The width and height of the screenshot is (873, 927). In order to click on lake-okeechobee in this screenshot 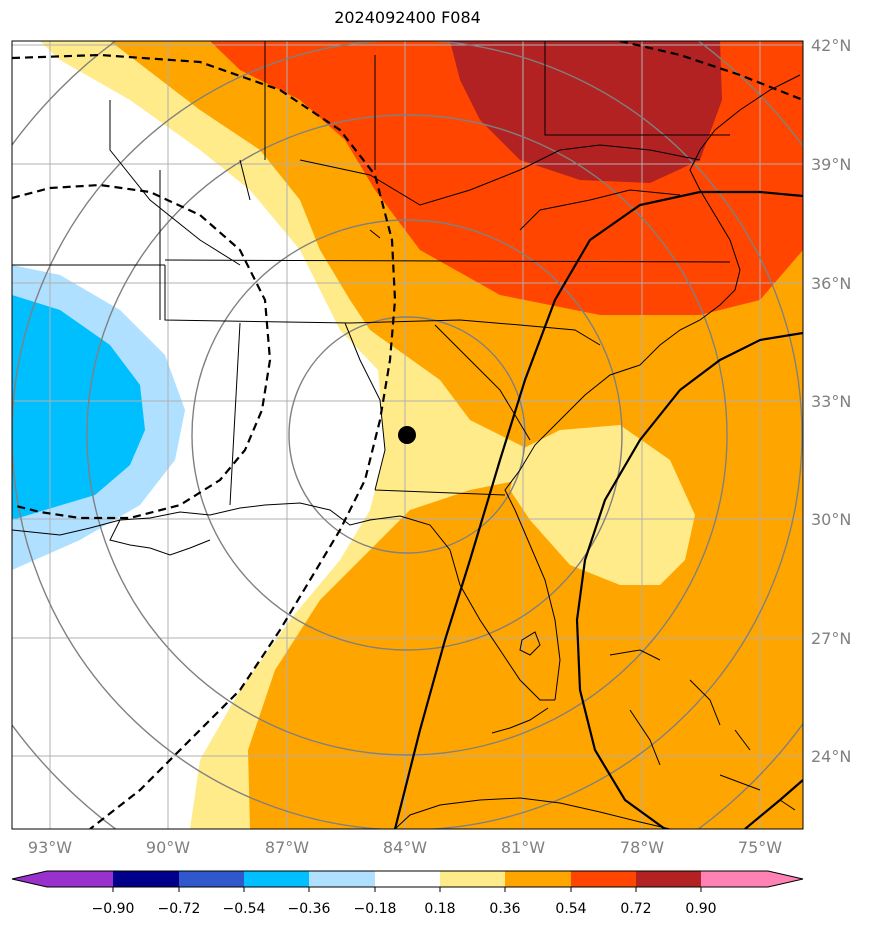, I will do `click(530, 643)`.